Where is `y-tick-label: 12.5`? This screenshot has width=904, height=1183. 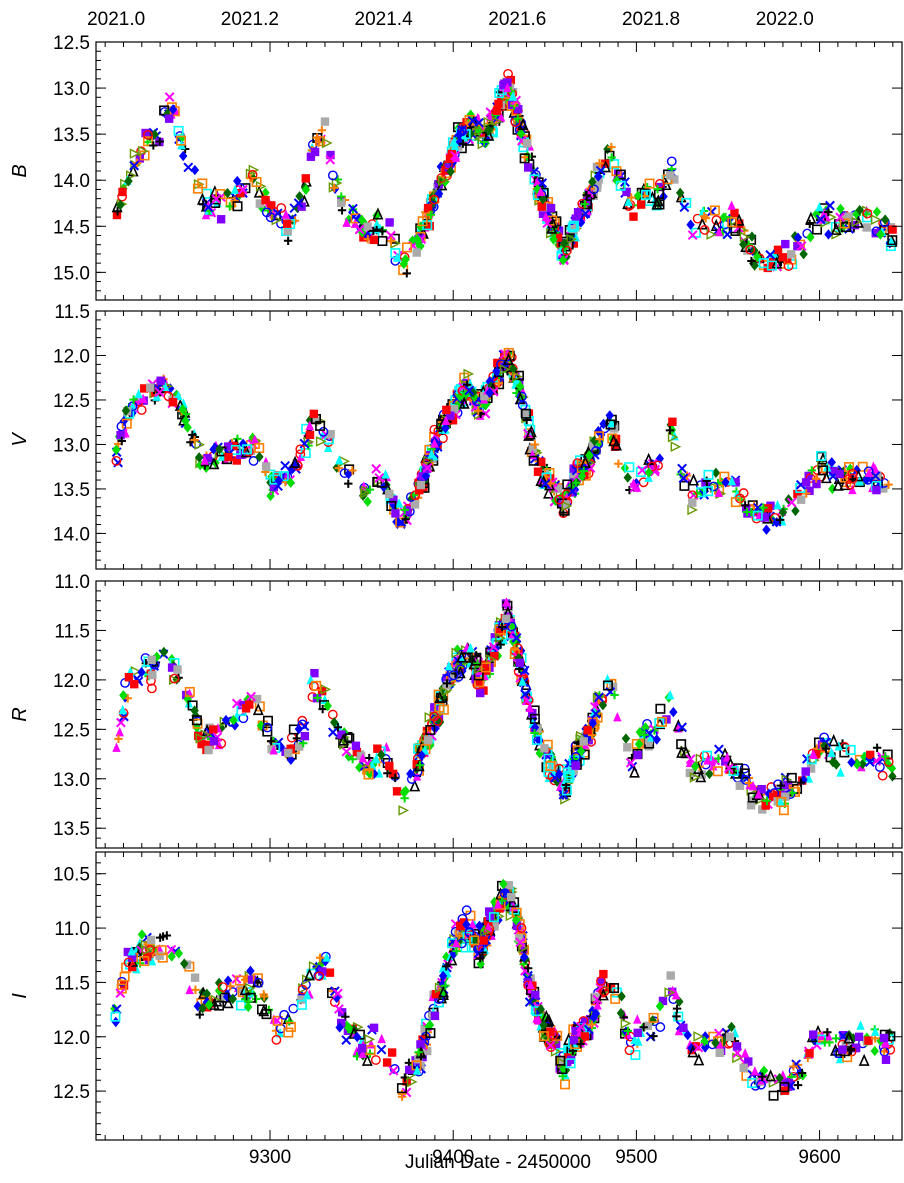
y-tick-label: 12.5 is located at coordinates (71, 1092).